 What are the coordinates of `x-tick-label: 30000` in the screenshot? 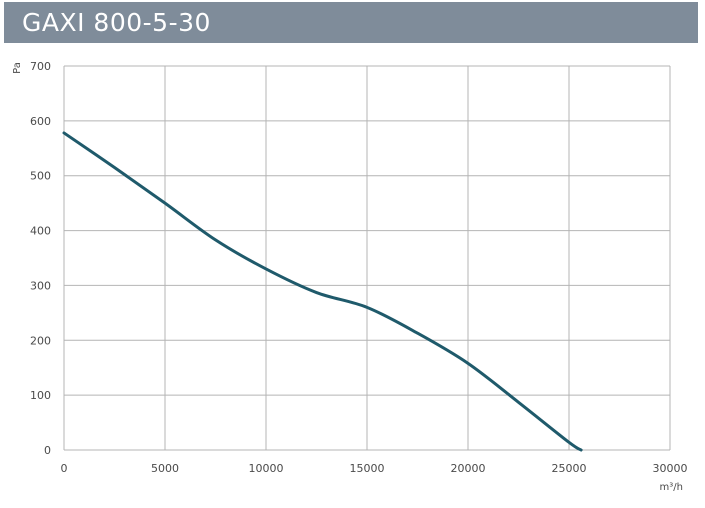 It's located at (670, 468).